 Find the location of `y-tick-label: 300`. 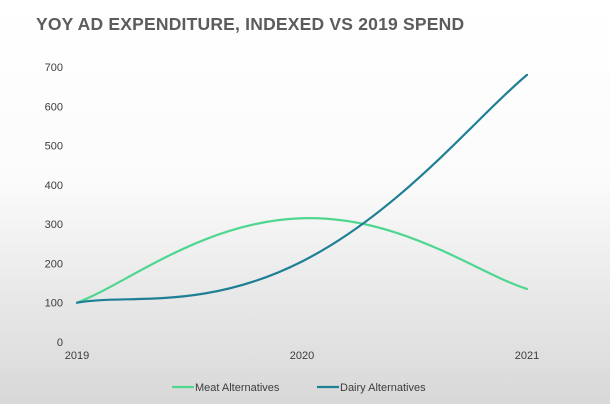

y-tick-label: 300 is located at coordinates (54, 225).